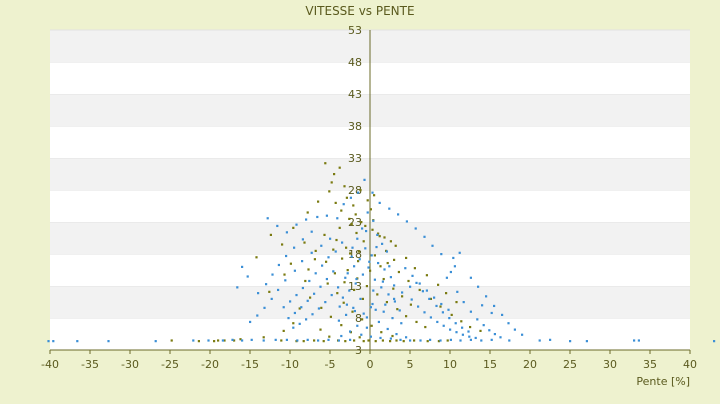 The height and width of the screenshot is (404, 720). I want to click on x-tick-label: 0, so click(370, 364).